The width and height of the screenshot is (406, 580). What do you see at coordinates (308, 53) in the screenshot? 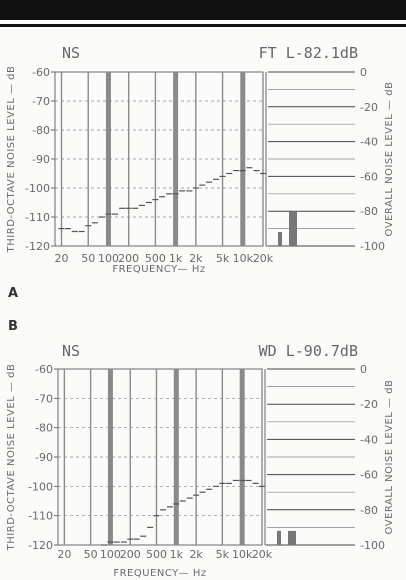
I see `level-reading: FT L-82.1dB` at bounding box center [308, 53].